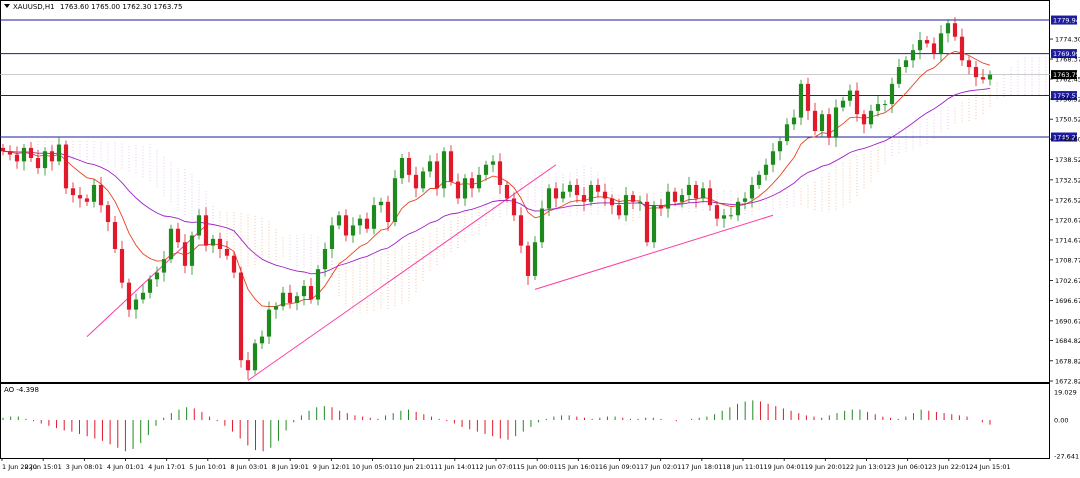 This screenshot has width=1080, height=478. What do you see at coordinates (166, 467) in the screenshot?
I see `x-tick-label: 4 Jun 17:01` at bounding box center [166, 467].